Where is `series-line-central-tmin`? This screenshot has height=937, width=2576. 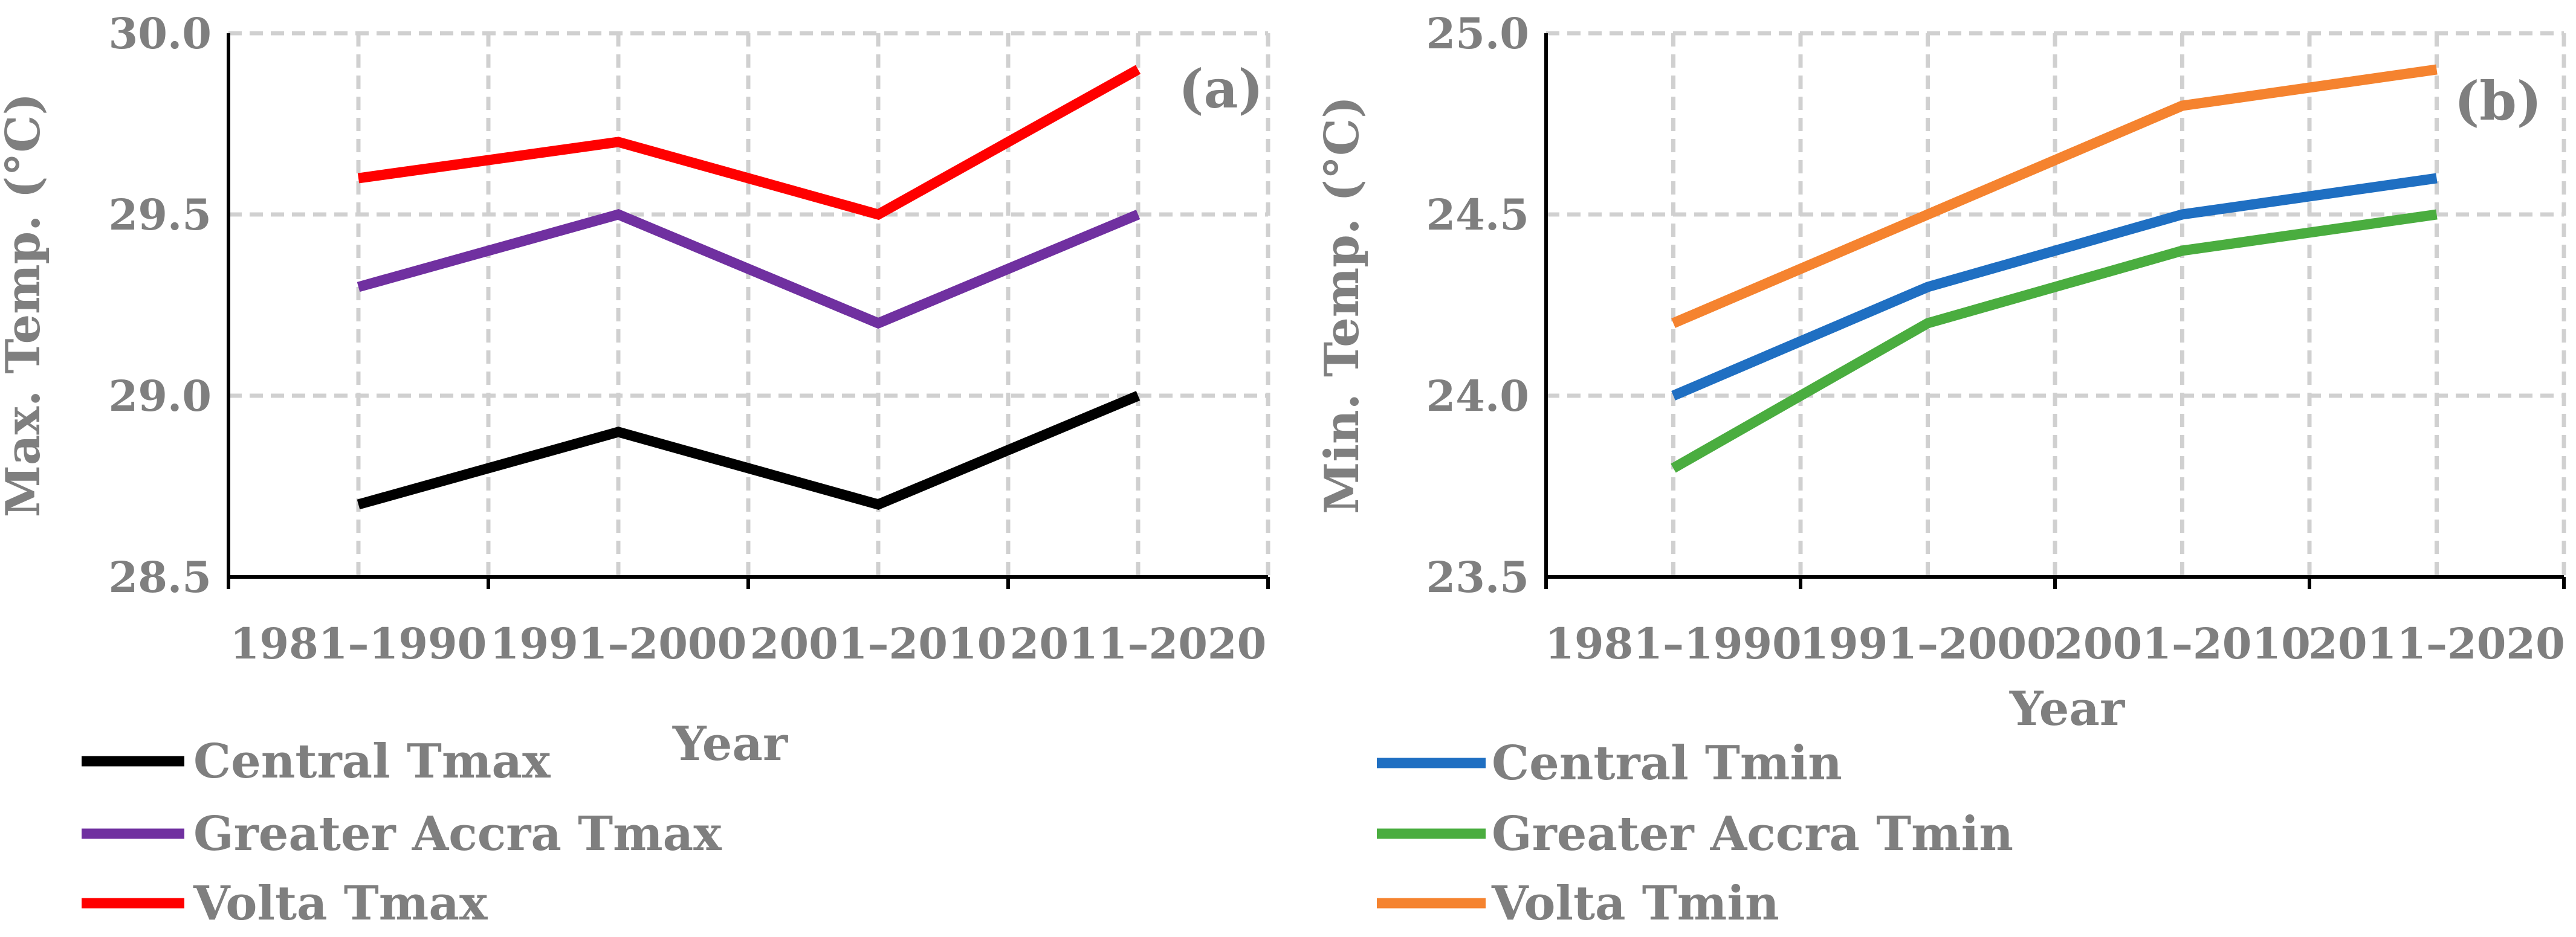 series-line-central-tmin is located at coordinates (2054, 287).